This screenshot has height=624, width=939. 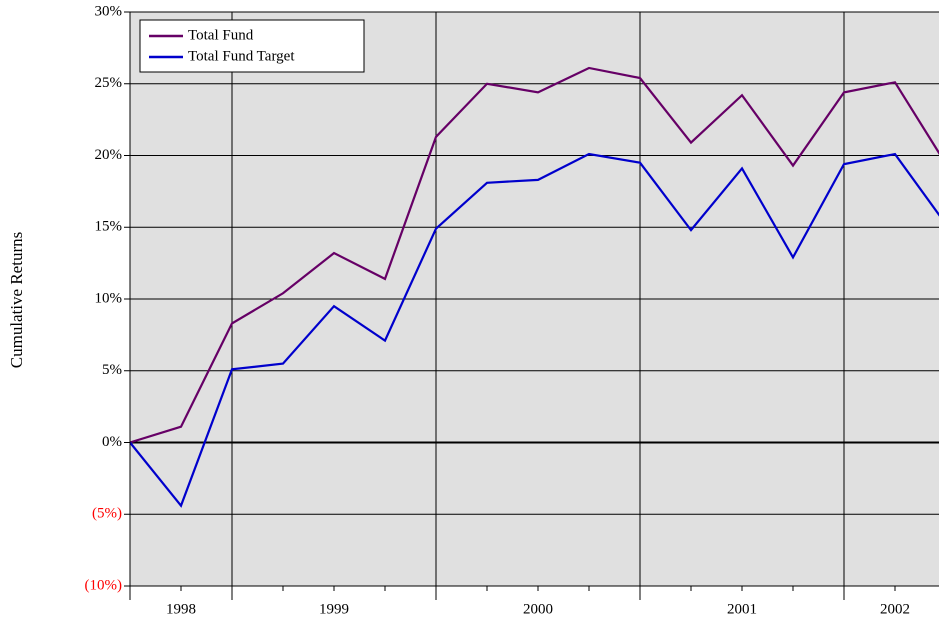 I want to click on x-tick-label: 1998, so click(x=181, y=609).